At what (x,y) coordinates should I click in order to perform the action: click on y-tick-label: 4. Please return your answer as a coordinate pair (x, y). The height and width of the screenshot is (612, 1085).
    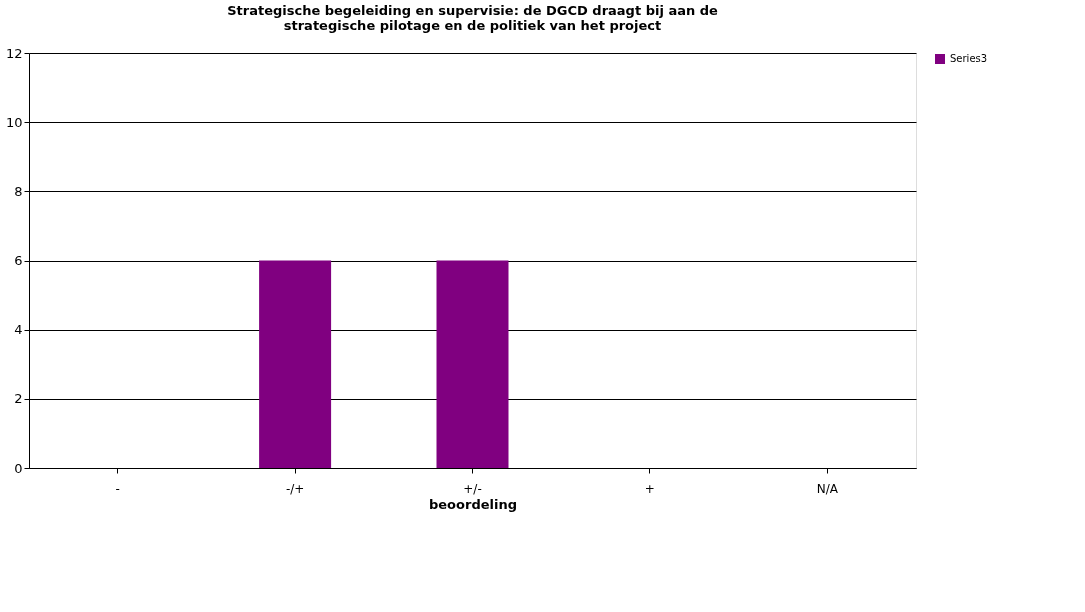
    Looking at the image, I should click on (18, 330).